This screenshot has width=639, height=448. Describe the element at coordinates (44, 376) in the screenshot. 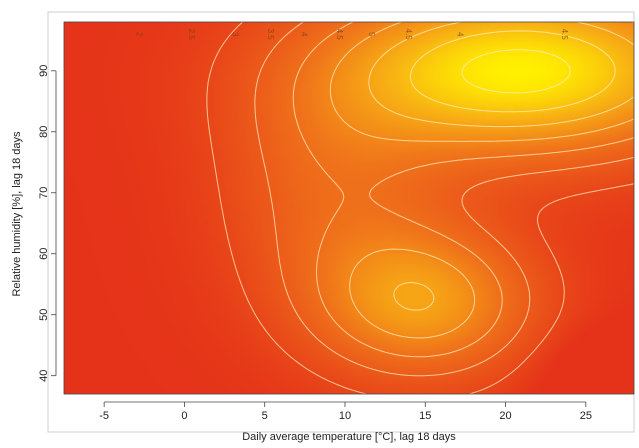

I see `y-tick-label: 40` at that location.